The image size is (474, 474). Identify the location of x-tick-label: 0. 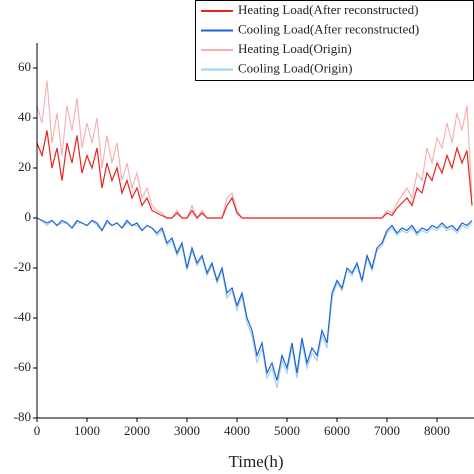
(37, 430).